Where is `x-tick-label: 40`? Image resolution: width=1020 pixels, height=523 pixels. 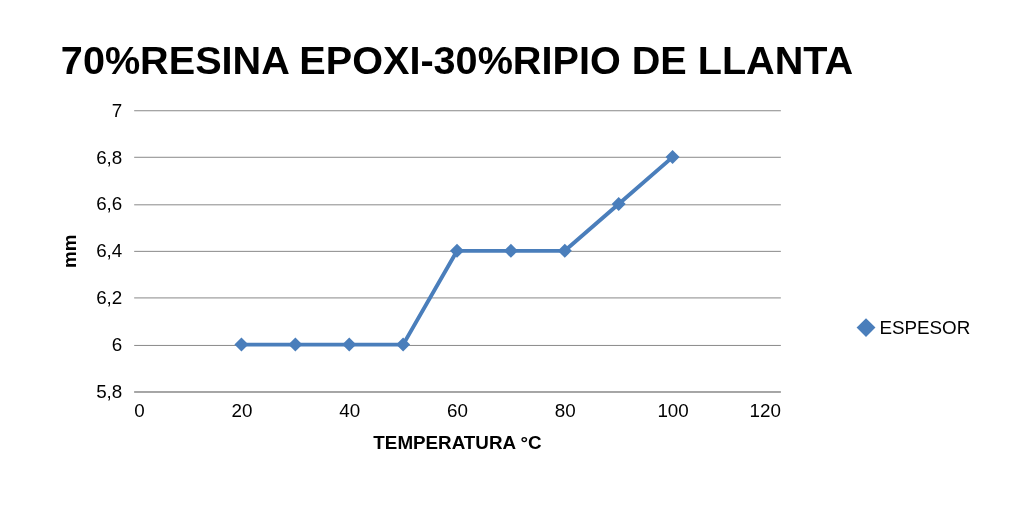
x-tick-label: 40 is located at coordinates (350, 410).